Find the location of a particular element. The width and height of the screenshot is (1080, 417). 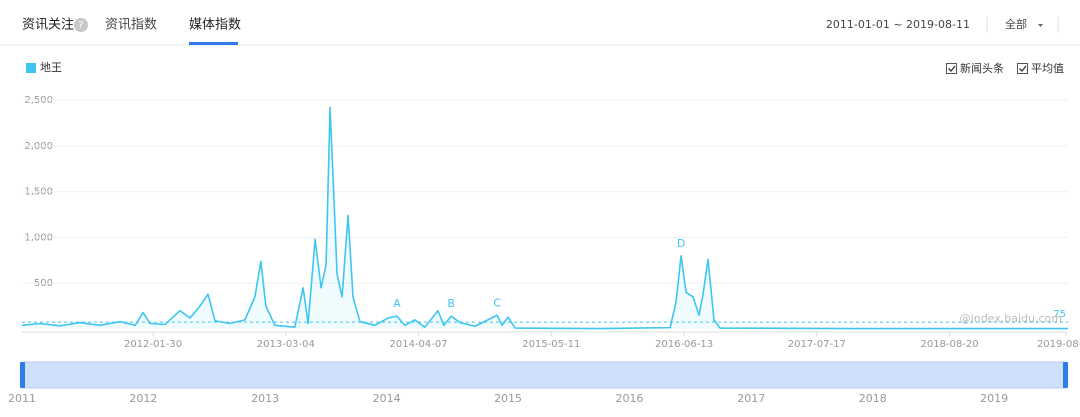

option-label: 平均值 is located at coordinates (1047, 68).